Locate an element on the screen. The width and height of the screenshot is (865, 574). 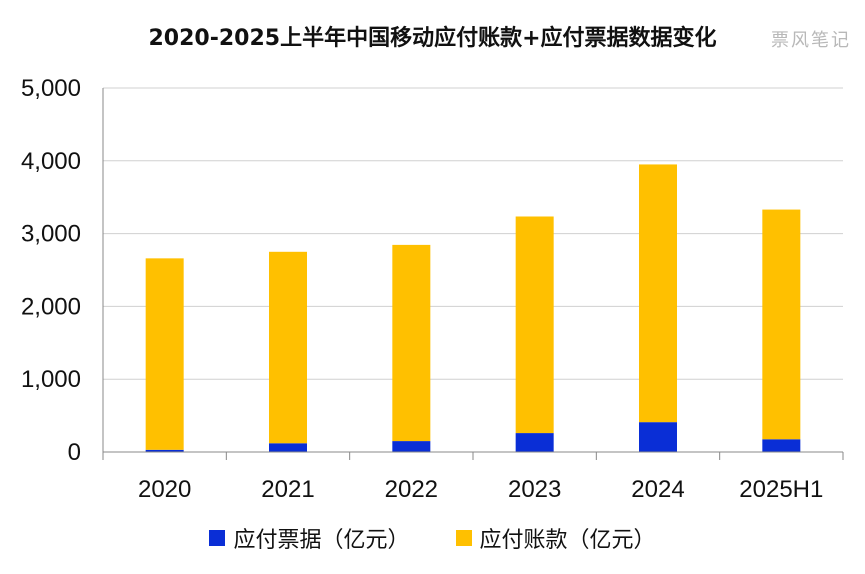
bar-accounts-2020 is located at coordinates (164, 354).